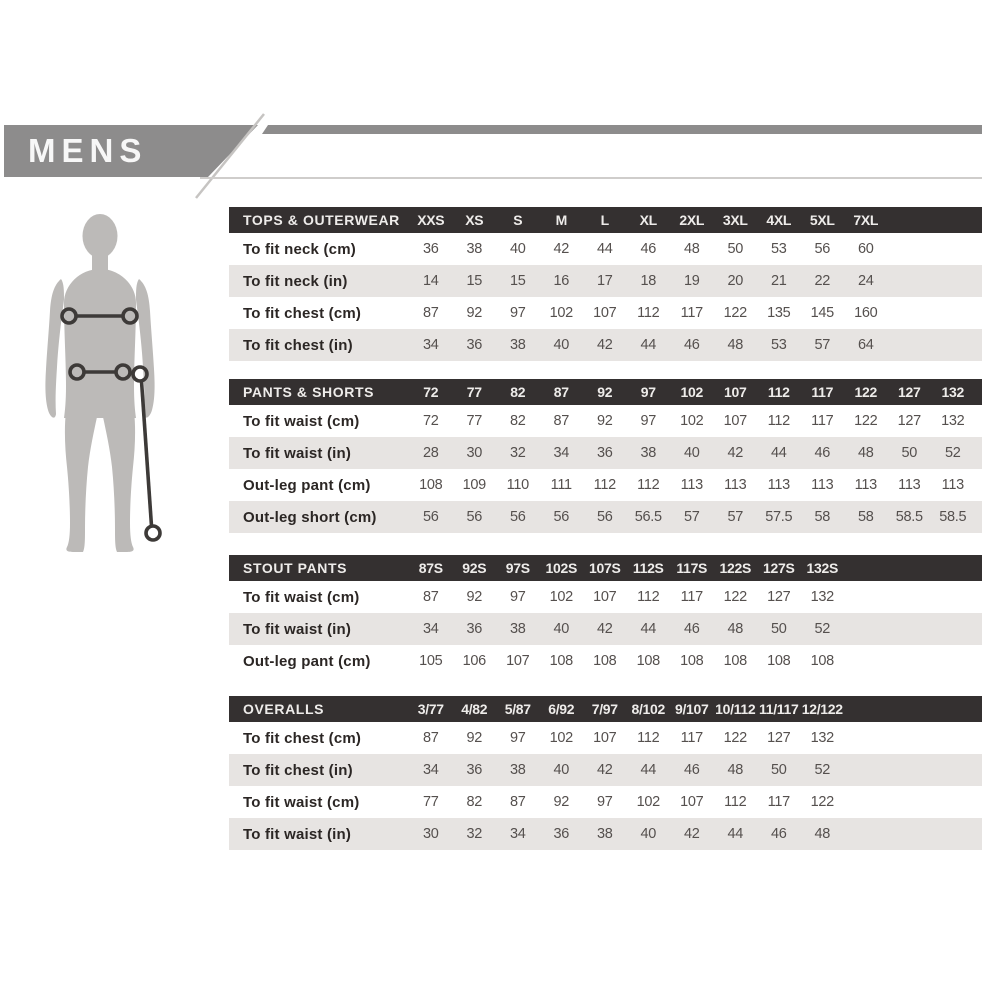 This screenshot has height=990, width=990. Describe the element at coordinates (735, 597) in the screenshot. I see `cell-value: 122` at that location.